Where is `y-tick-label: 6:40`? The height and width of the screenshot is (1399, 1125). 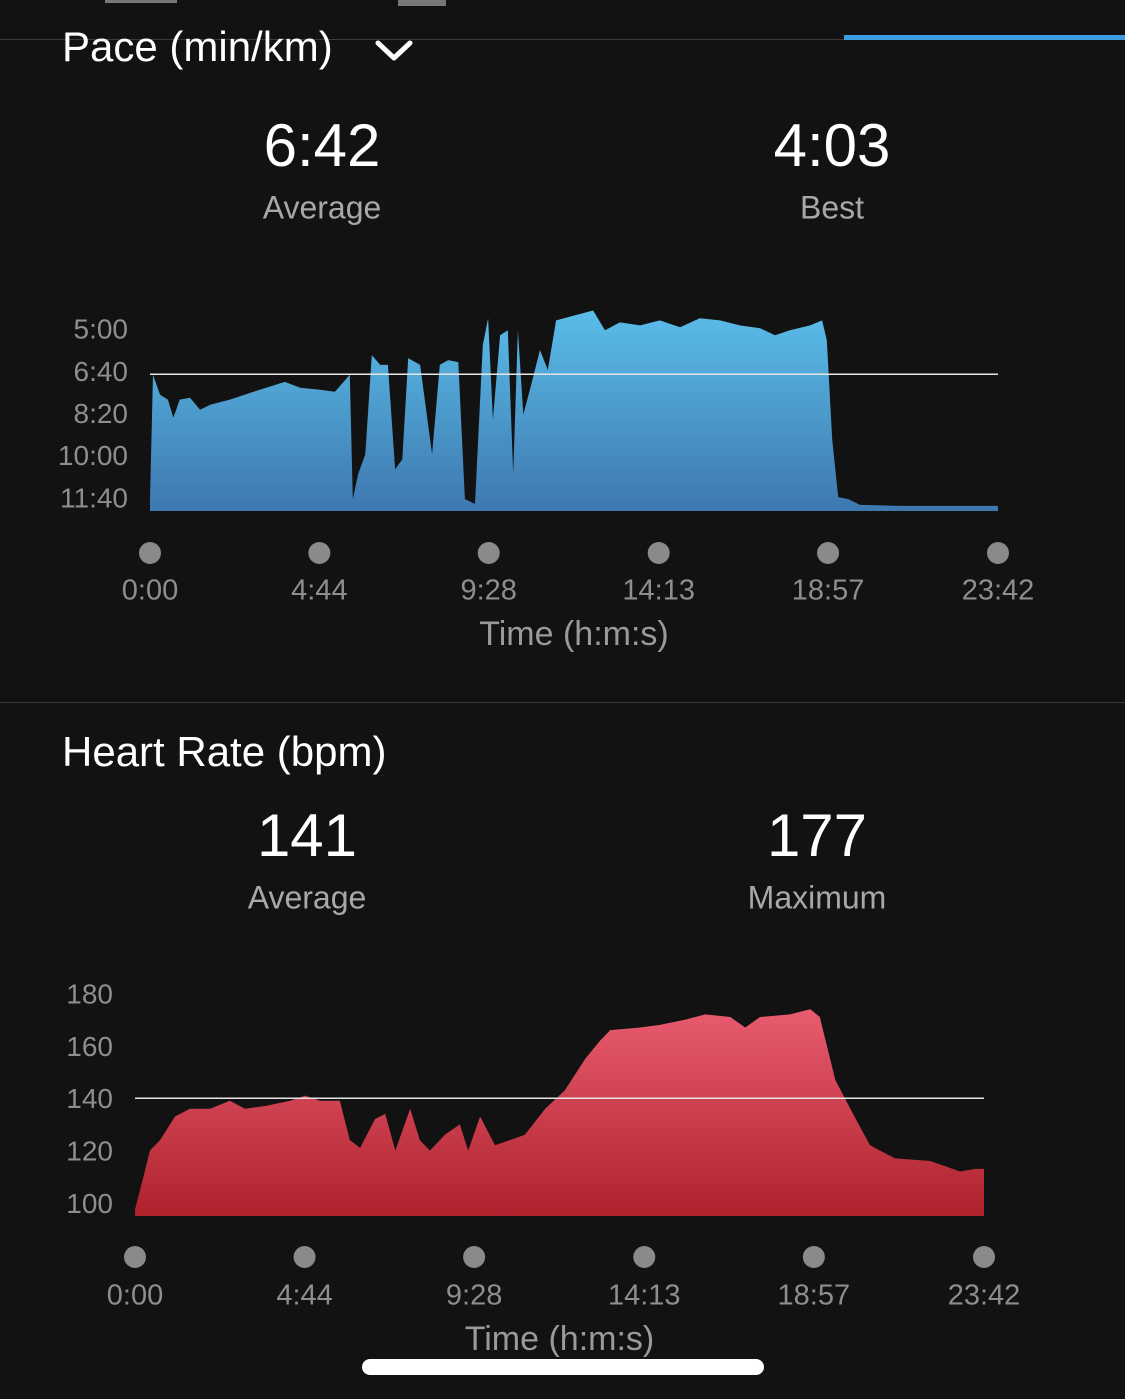 y-tick-label: 6:40 is located at coordinates (101, 371).